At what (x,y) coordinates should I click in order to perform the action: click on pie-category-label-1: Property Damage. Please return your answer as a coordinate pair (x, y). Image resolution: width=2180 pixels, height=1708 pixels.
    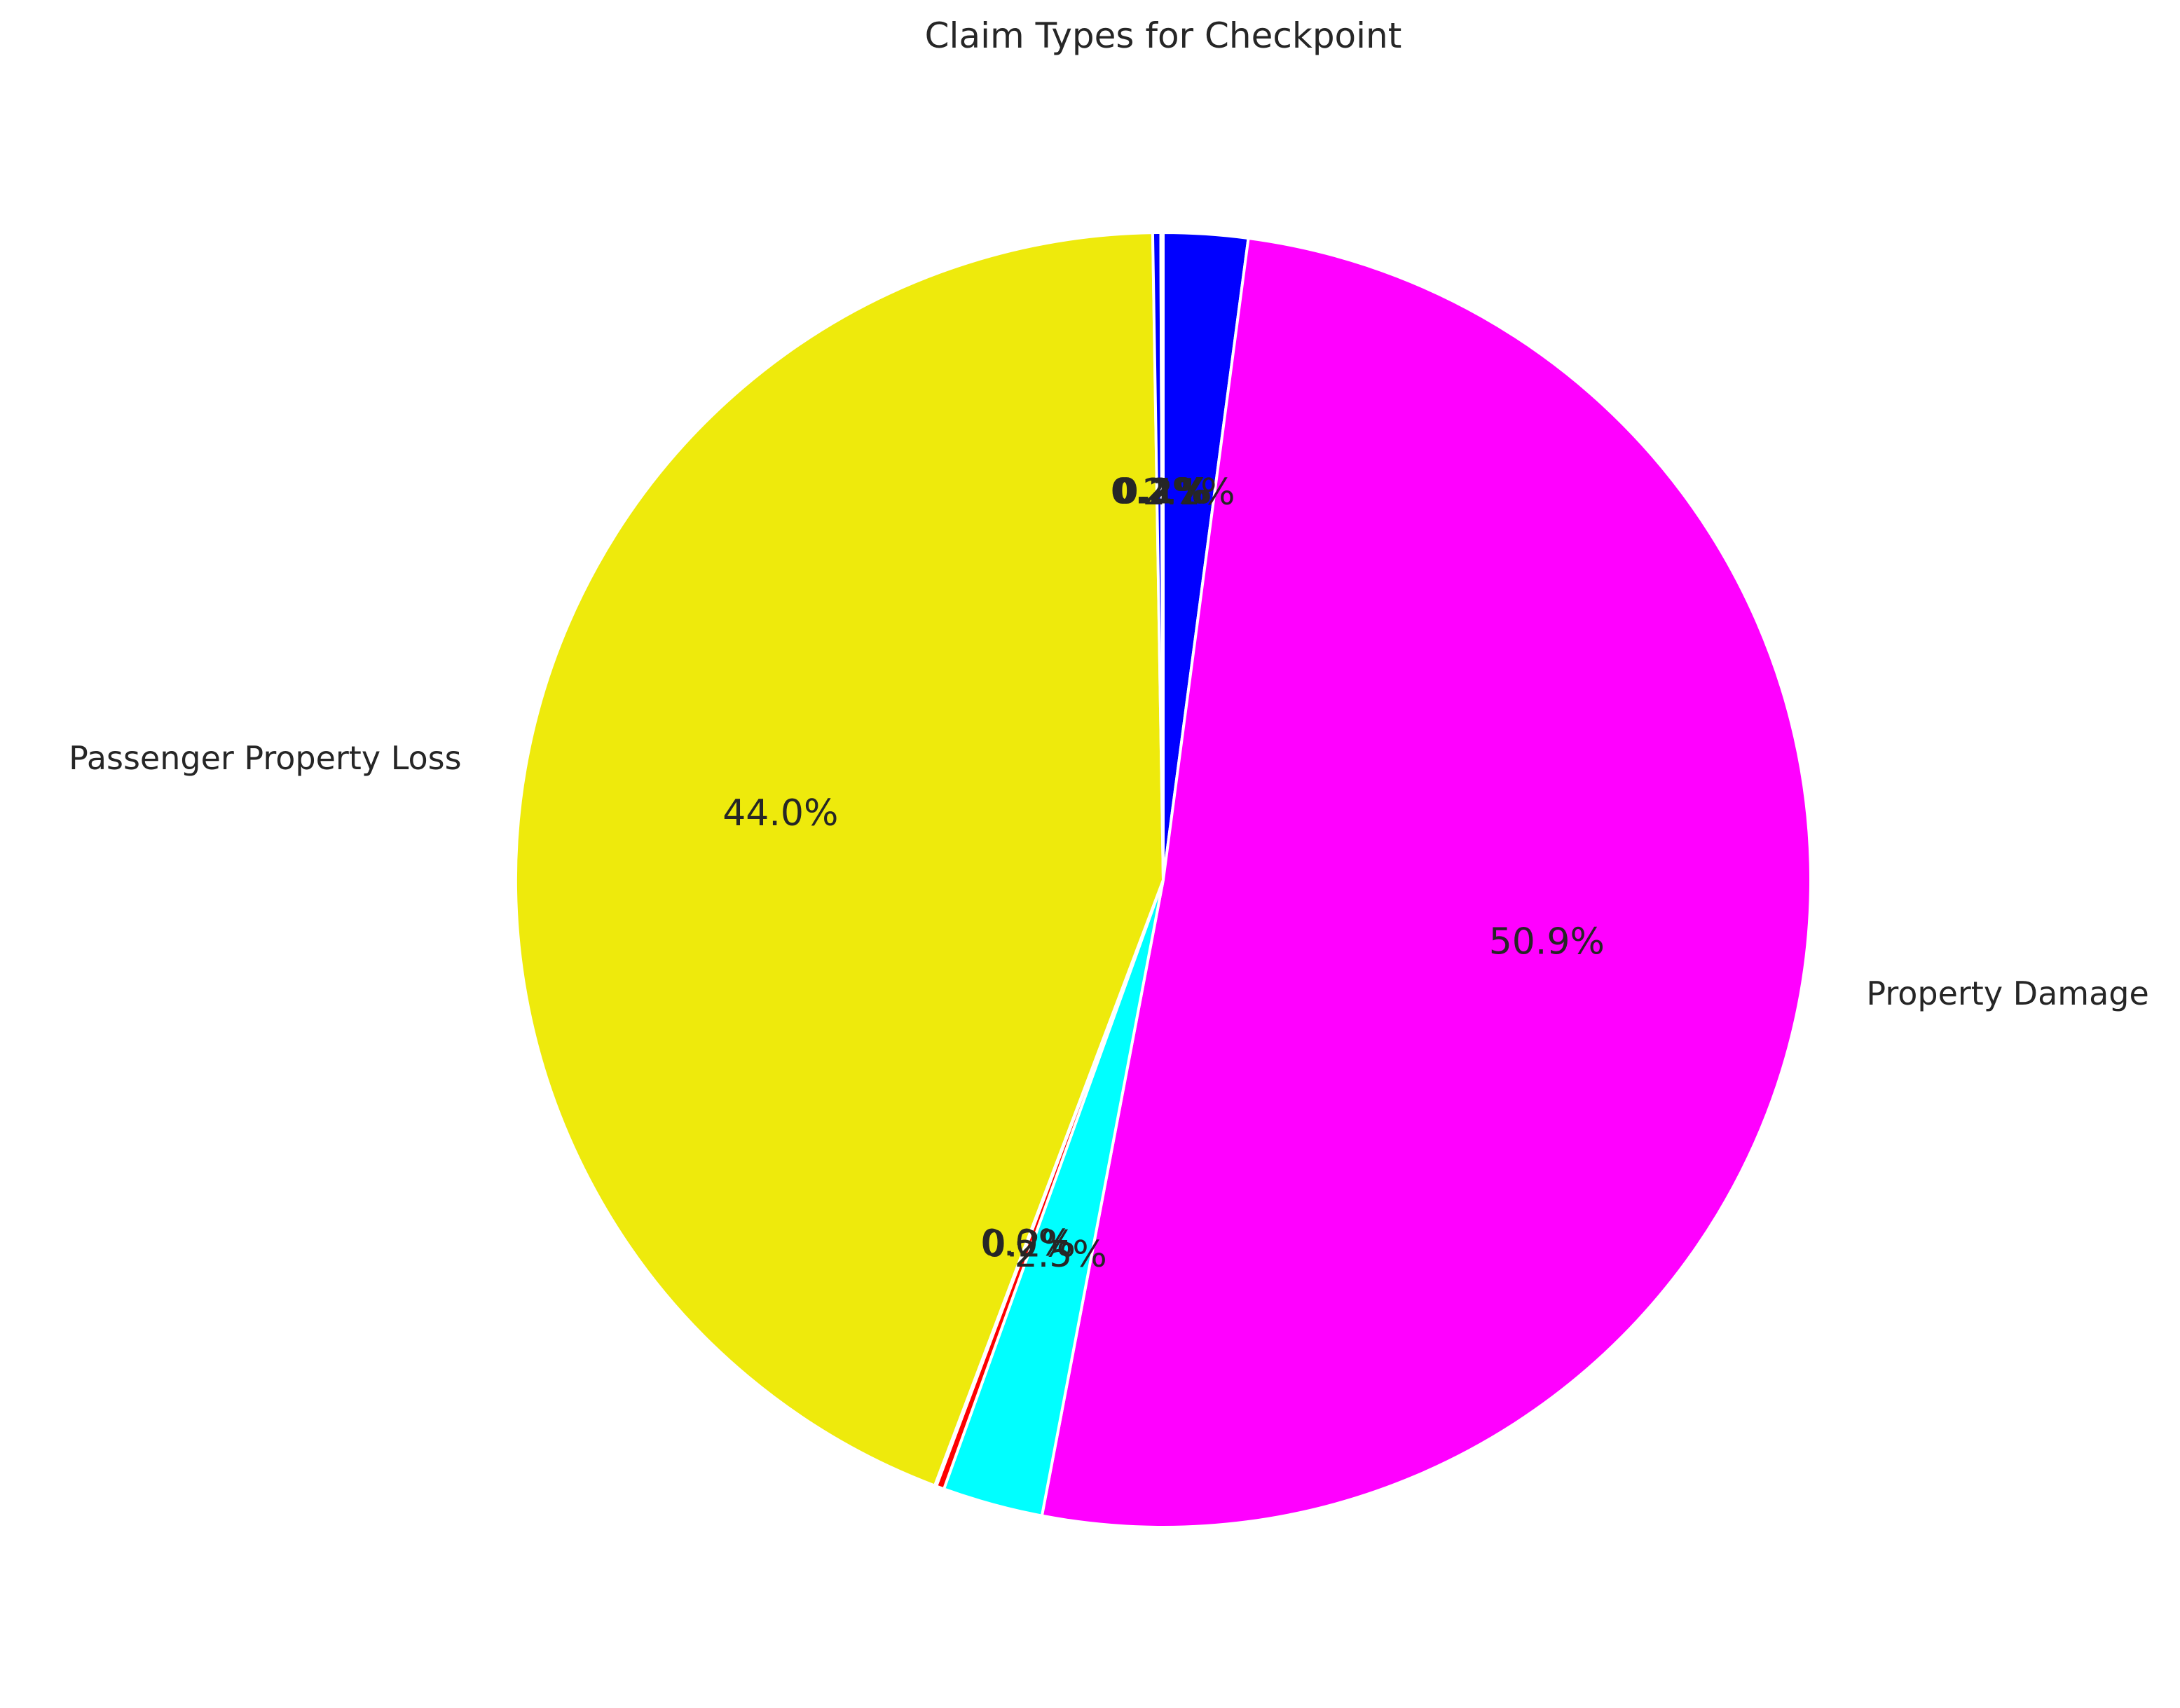
    Looking at the image, I should click on (2007, 993).